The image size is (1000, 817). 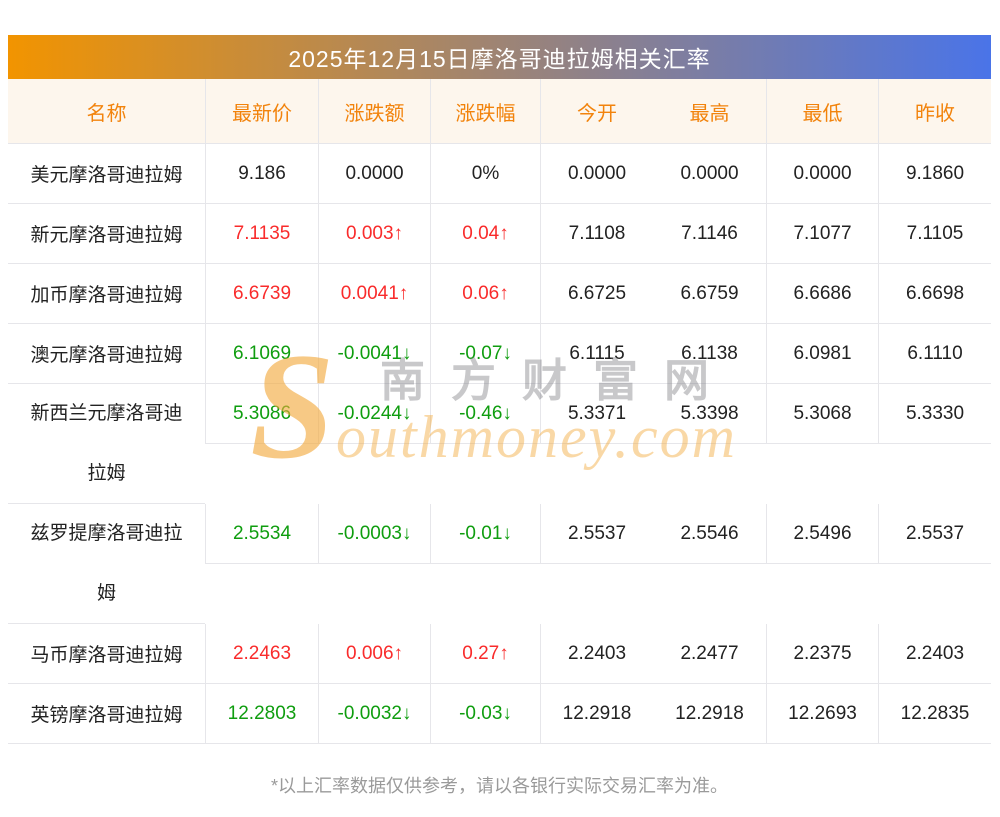 I want to click on change-text: -0.0032↓, so click(x=374, y=713).